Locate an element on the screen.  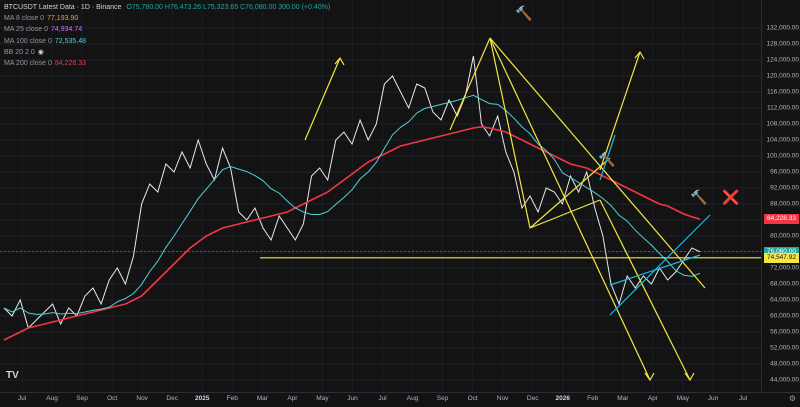
indicator-name: BB 20 2 0 is located at coordinates (19, 52).